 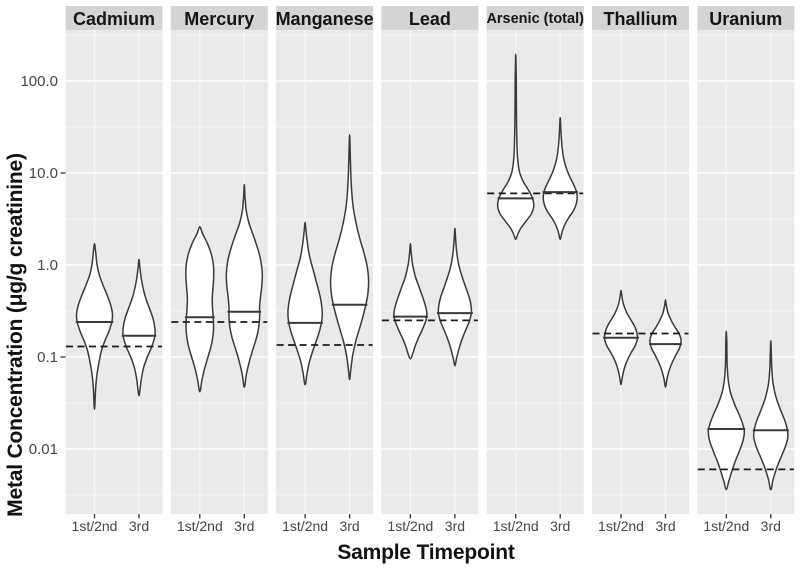 What do you see at coordinates (39, 81) in the screenshot?
I see `y-tick-label: 100.0` at bounding box center [39, 81].